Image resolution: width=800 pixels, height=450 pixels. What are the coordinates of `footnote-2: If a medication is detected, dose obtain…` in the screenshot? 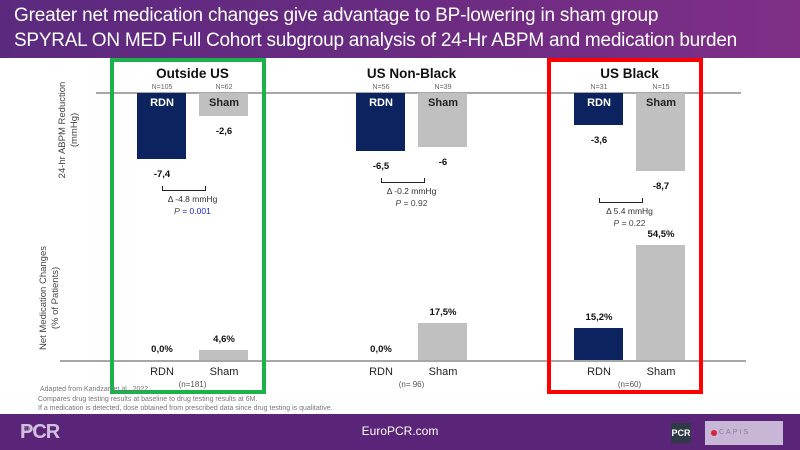 It's located at (185, 408).